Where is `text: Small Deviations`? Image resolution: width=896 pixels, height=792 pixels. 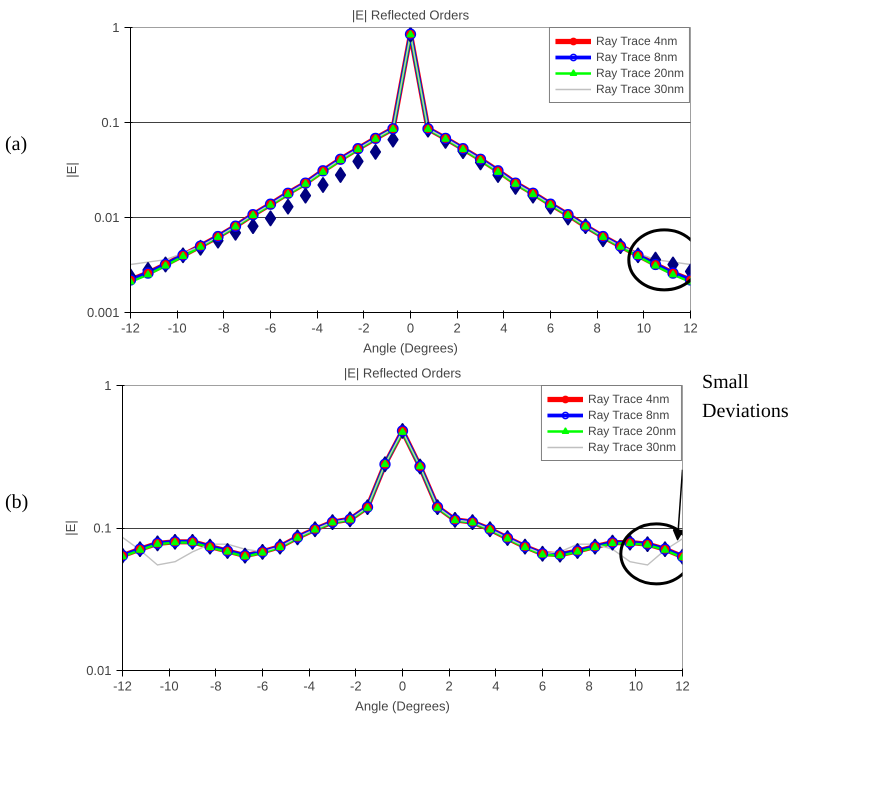 text: Small Deviations is located at coordinates (746, 397).